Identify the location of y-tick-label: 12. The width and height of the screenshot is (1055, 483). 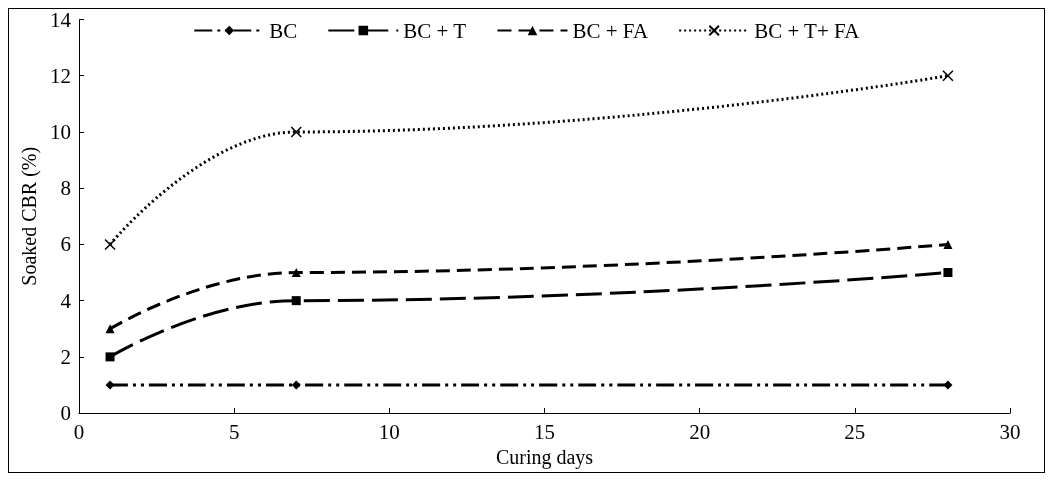
(60, 75).